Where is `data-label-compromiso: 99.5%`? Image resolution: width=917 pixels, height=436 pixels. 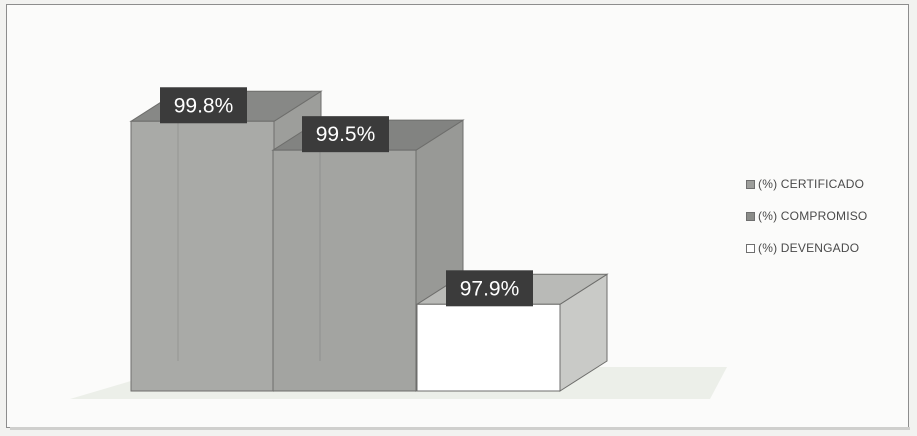 data-label-compromiso: 99.5% is located at coordinates (346, 134).